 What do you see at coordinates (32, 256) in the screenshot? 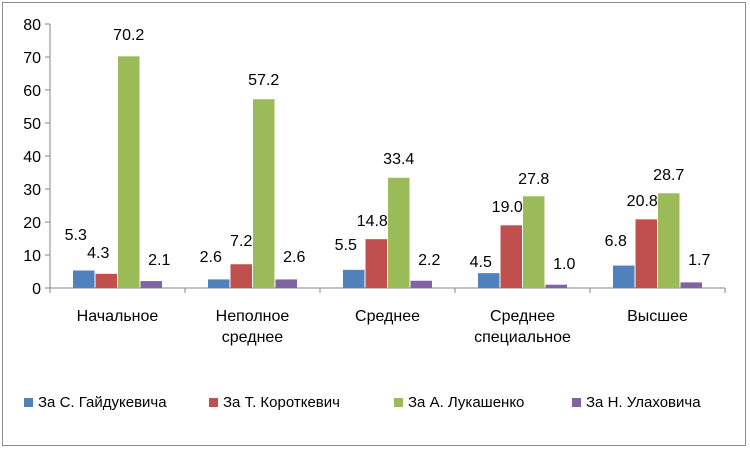
I see `y-tick-label: 10` at bounding box center [32, 256].